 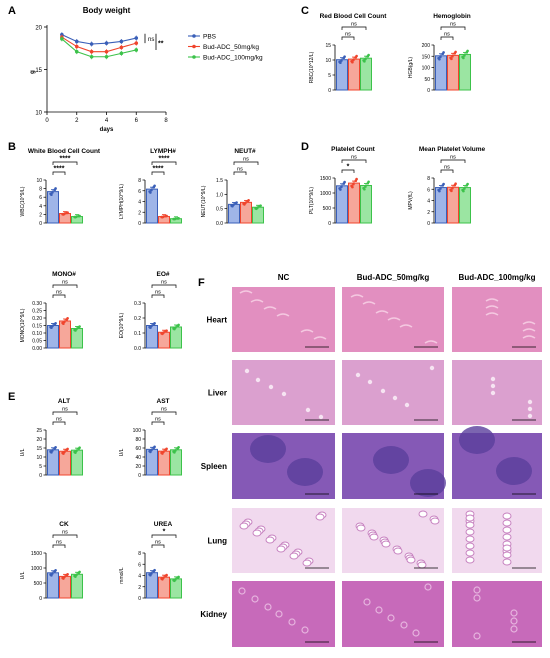 I want to click on legend-marker, so click(x=194, y=57).